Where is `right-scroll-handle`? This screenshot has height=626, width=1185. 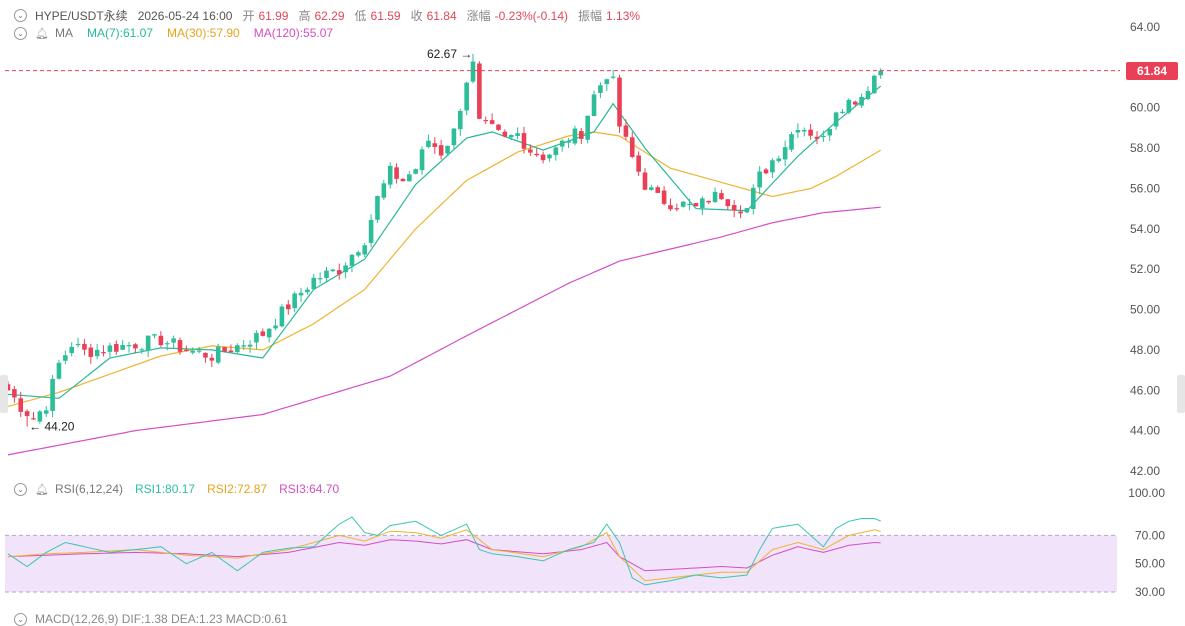 right-scroll-handle is located at coordinates (1181, 394).